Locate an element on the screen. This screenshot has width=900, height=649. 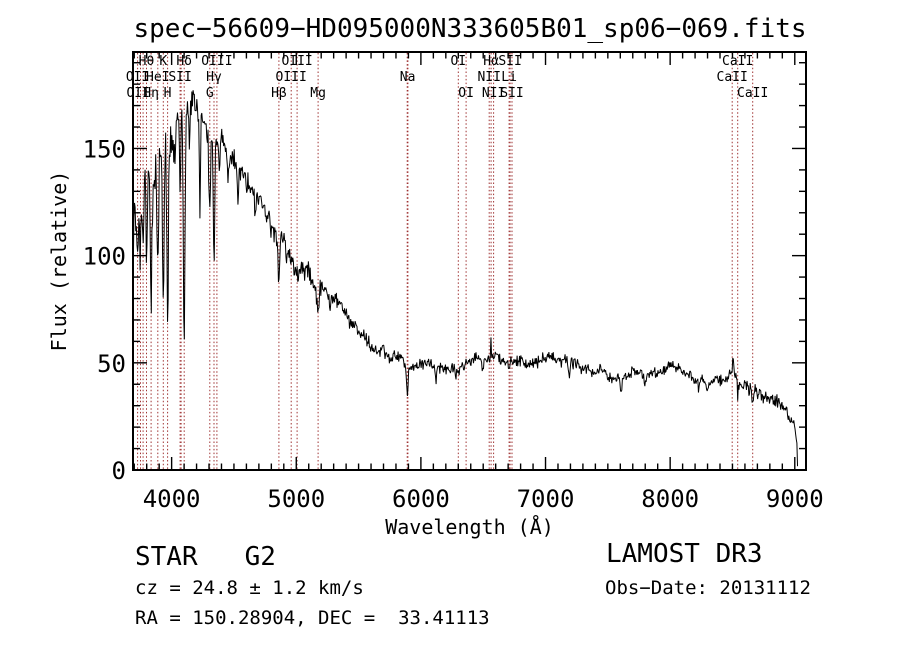
x-tick-label: 9000 is located at coordinates (795, 499).